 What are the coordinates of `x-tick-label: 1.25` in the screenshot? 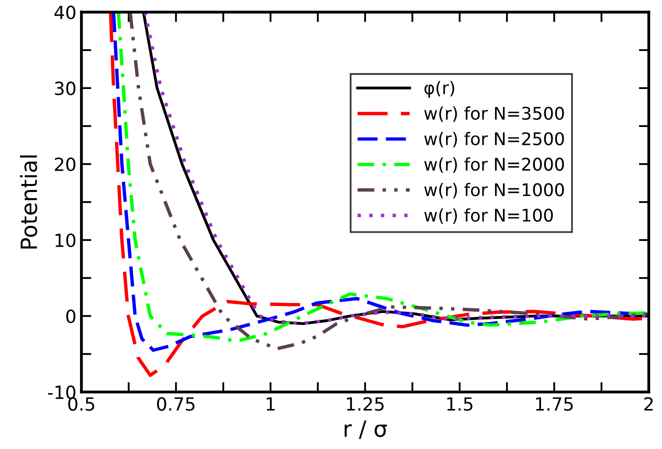 It's located at (365, 404).